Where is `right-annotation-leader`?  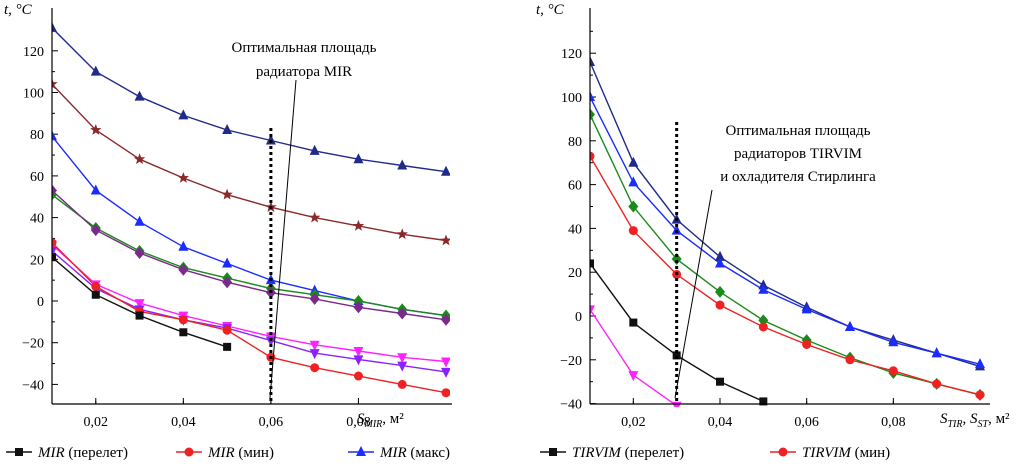
right-annotation-leader is located at coordinates (693, 294).